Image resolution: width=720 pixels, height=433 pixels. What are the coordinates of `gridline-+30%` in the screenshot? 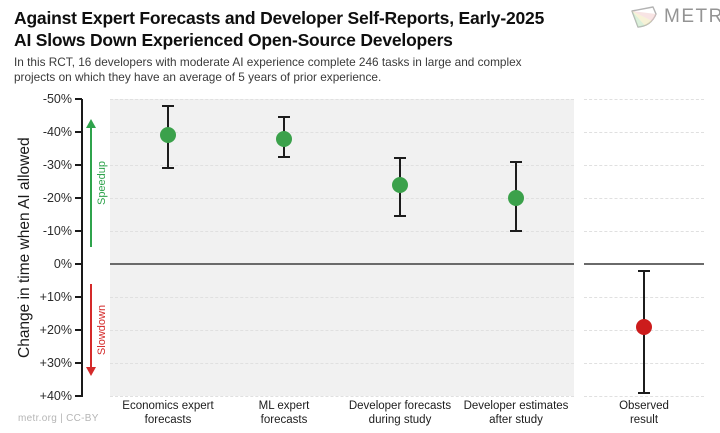 It's located at (342, 363).